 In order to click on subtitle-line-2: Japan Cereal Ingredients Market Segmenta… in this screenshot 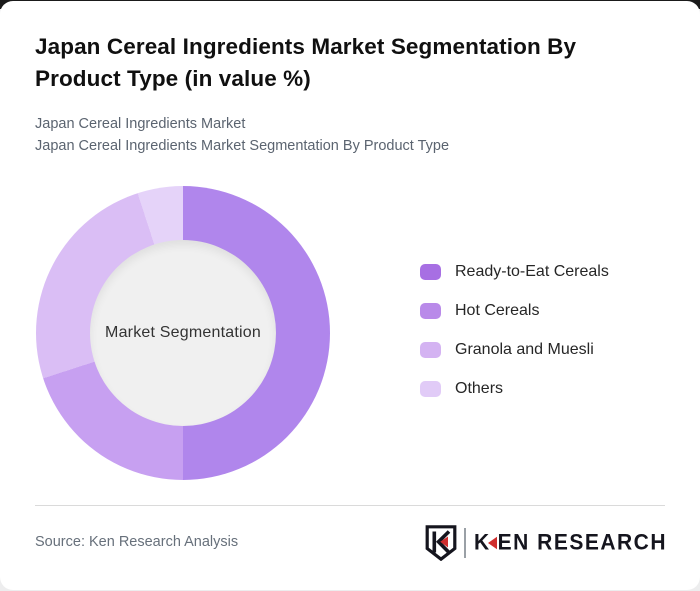, I will do `click(242, 146)`.